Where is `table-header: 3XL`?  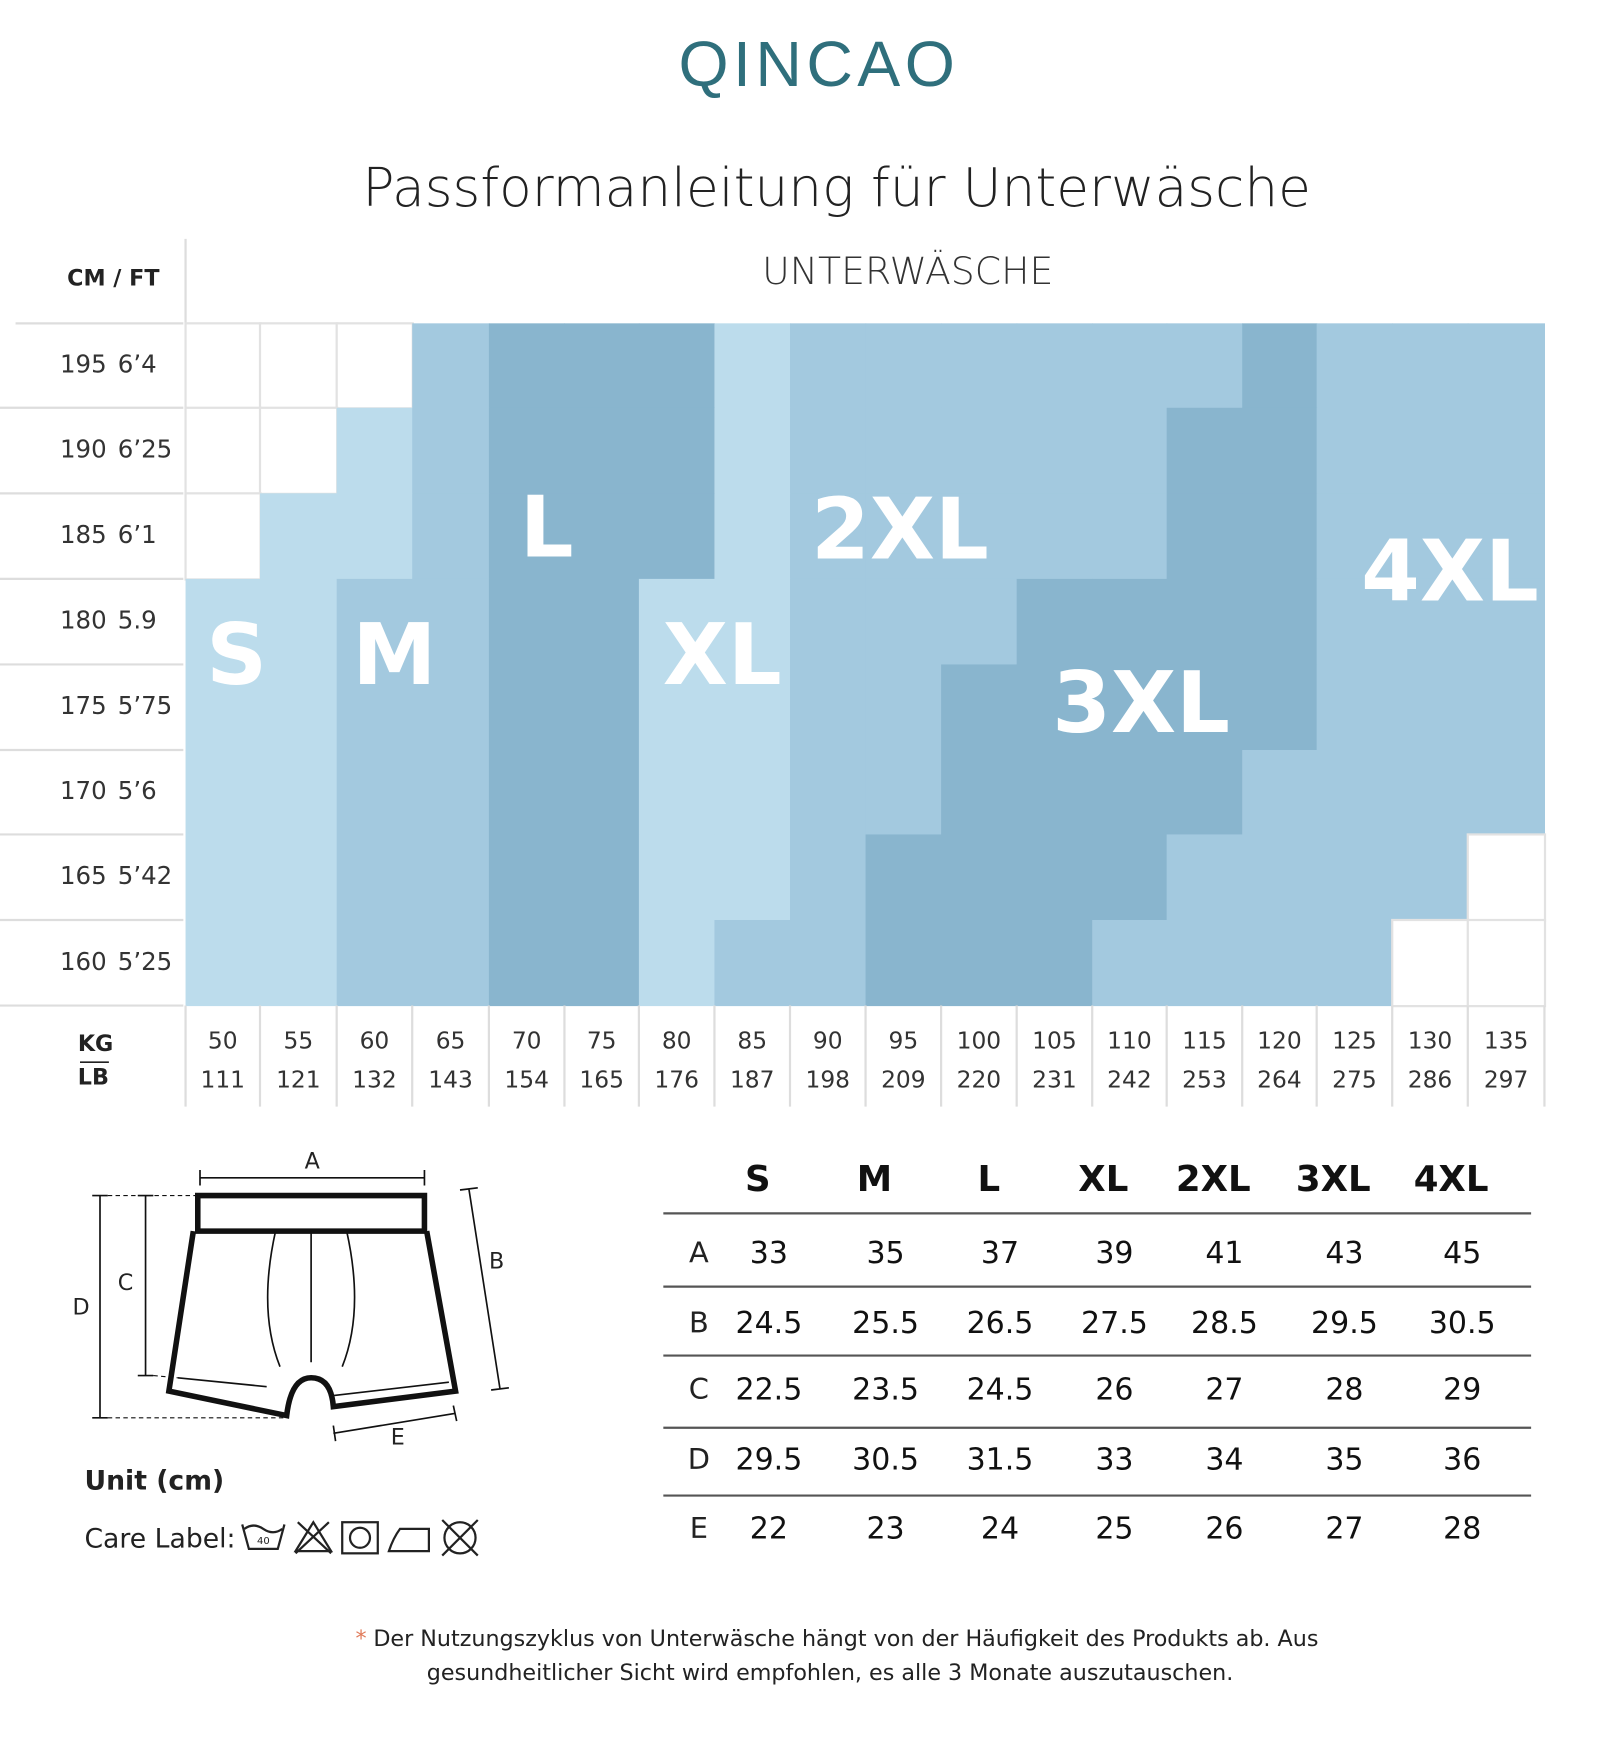
table-header: 3XL is located at coordinates (1333, 1179).